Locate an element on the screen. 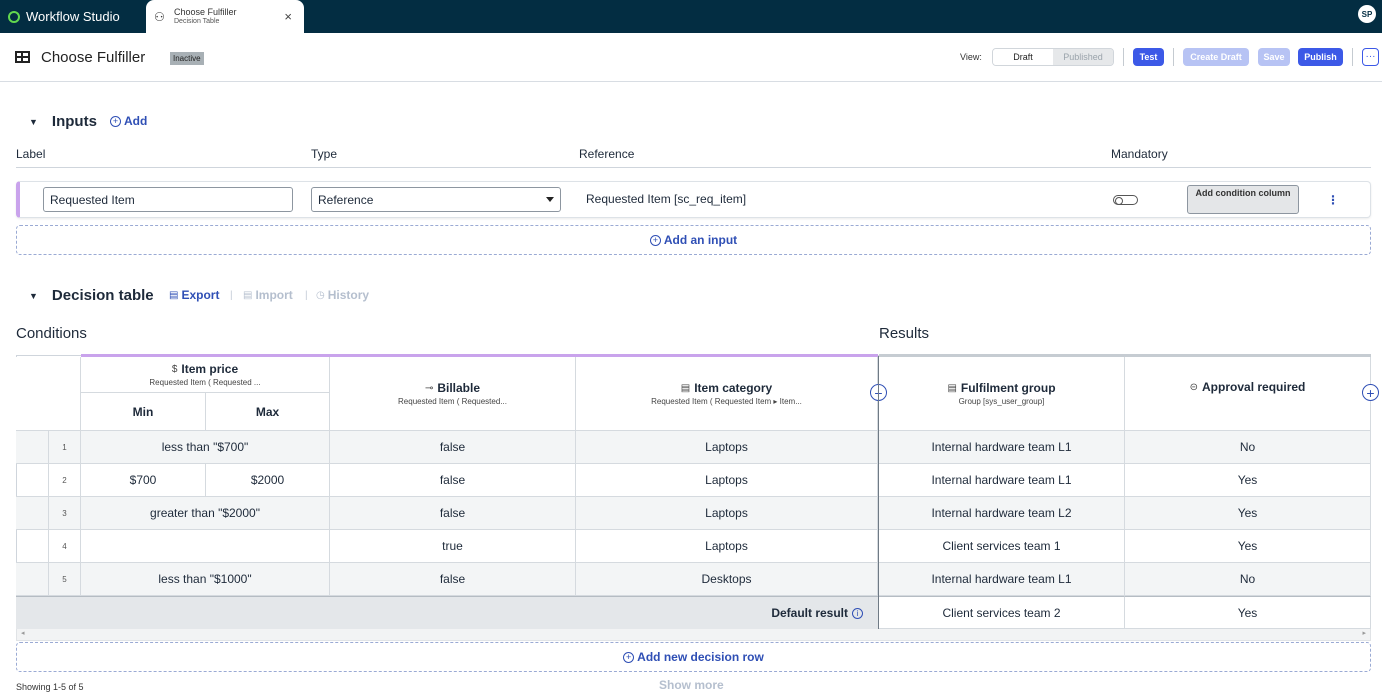 The height and width of the screenshot is (692, 1382). label-input is located at coordinates (168, 199).